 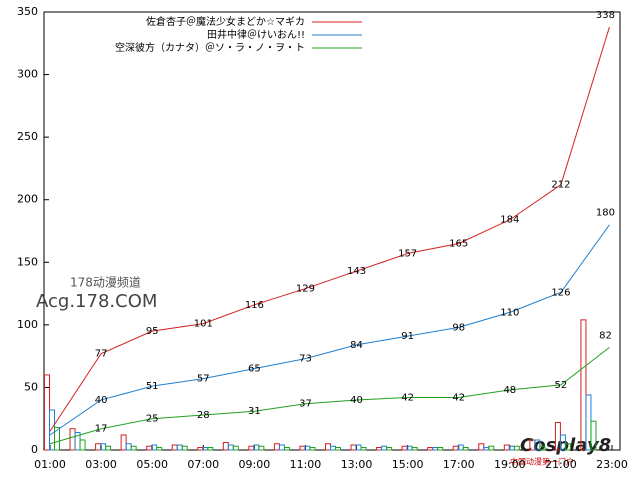 What do you see at coordinates (256, 34) in the screenshot?
I see `legend-label: 田井中律＠けいおん!!` at bounding box center [256, 34].